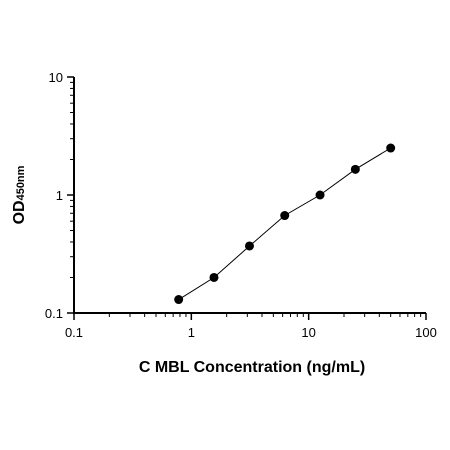 Image resolution: width=450 pixels, height=450 pixels. Describe the element at coordinates (21, 182) in the screenshot. I see `y-axis-title-sub: 450nm` at that location.